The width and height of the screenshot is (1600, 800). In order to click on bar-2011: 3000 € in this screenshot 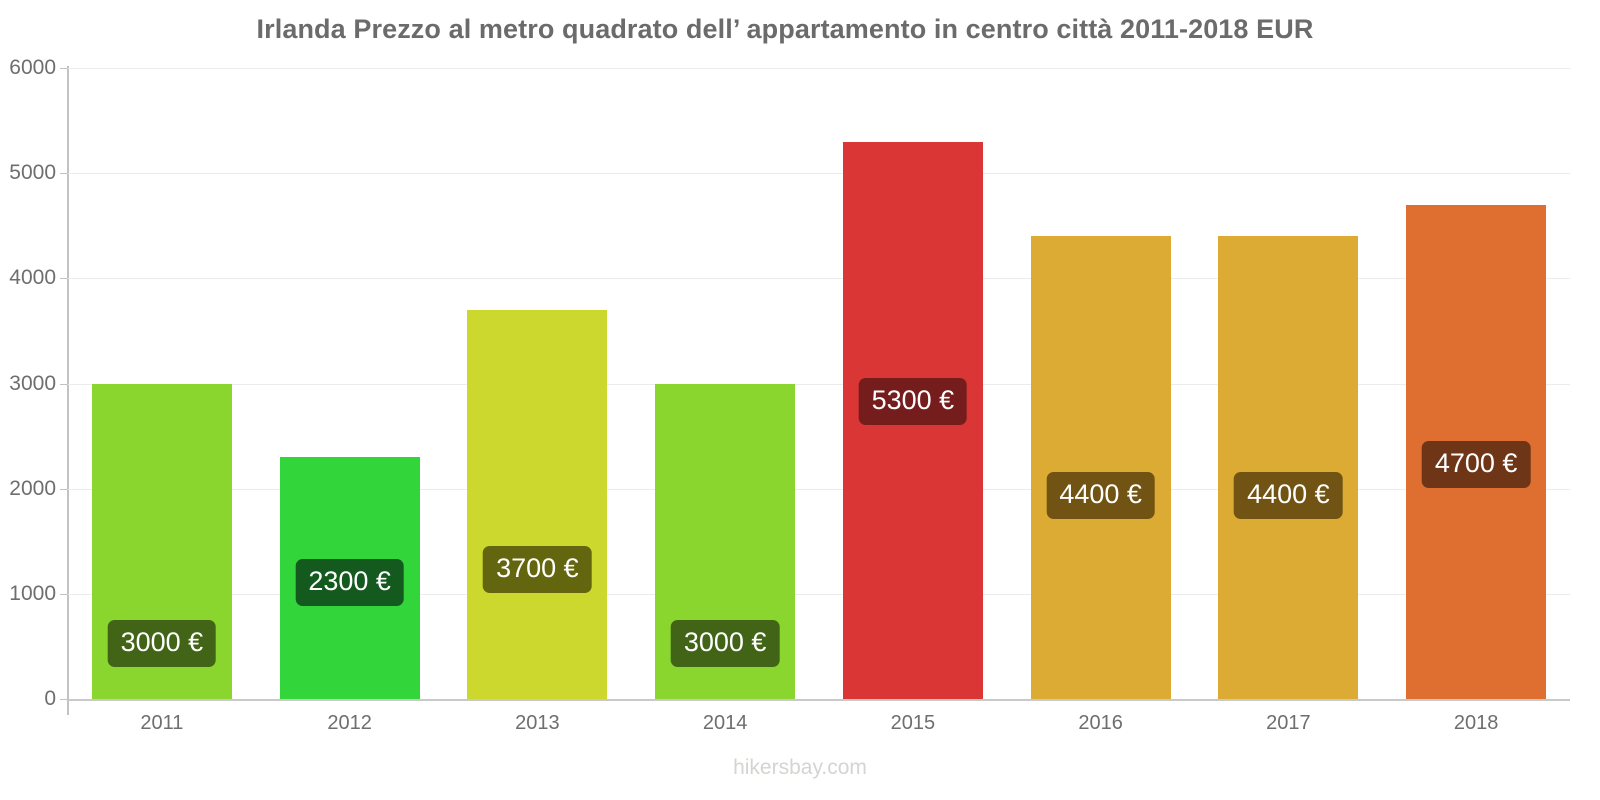, I will do `click(161, 541)`.